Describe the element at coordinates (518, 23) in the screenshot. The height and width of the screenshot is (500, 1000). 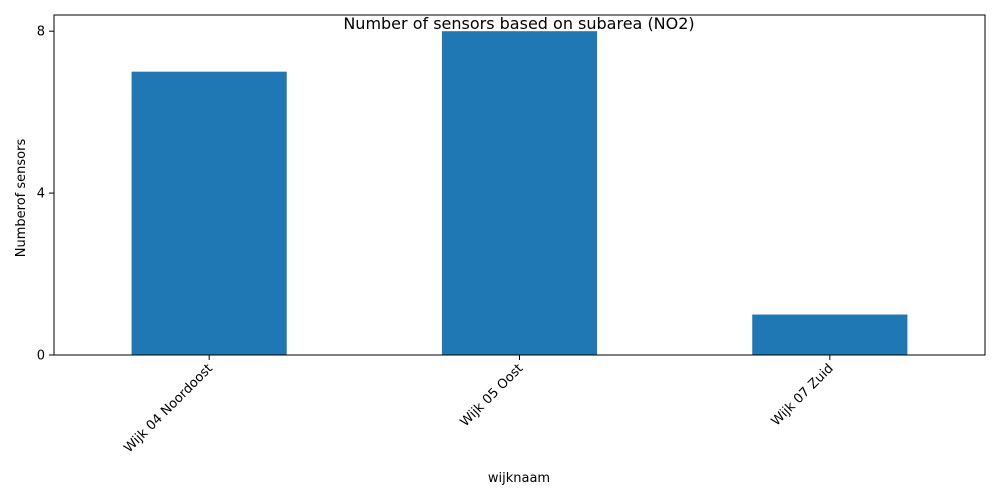
I see `chart-title: Number of sensors based on subarea (NO2)` at that location.